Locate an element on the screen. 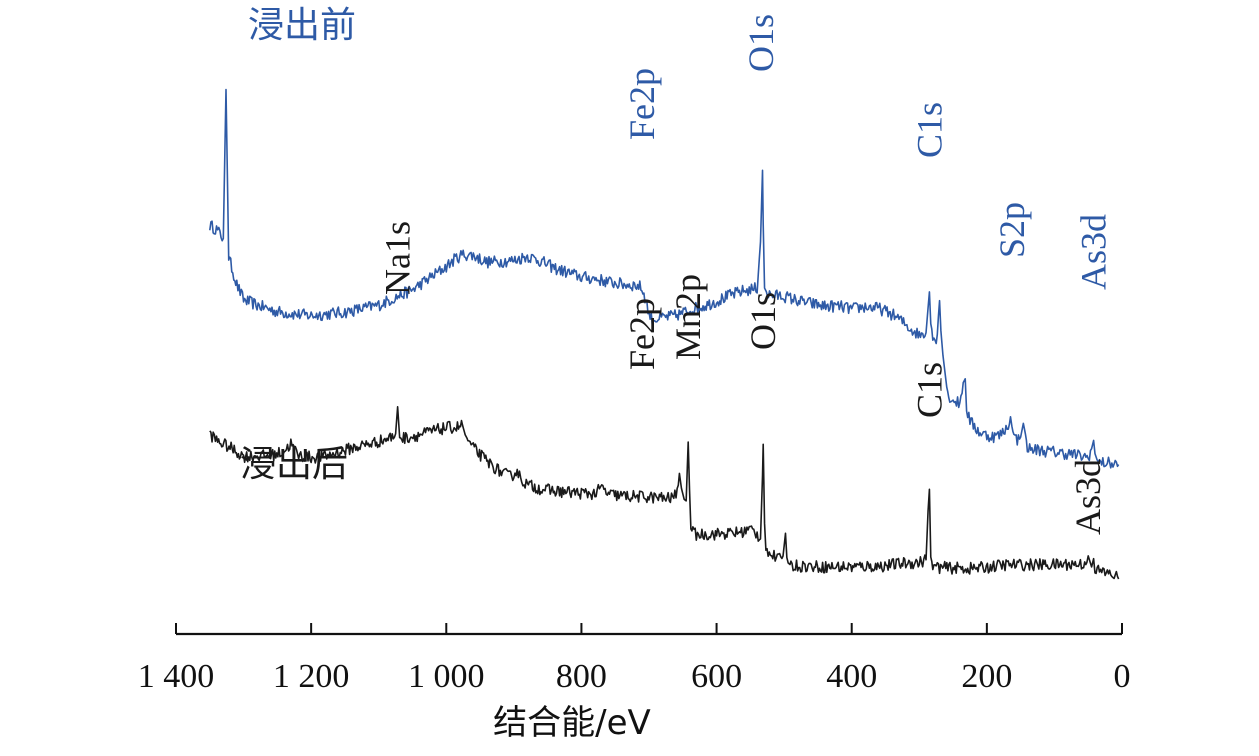  x-tick-label: 600 is located at coordinates (716, 676).